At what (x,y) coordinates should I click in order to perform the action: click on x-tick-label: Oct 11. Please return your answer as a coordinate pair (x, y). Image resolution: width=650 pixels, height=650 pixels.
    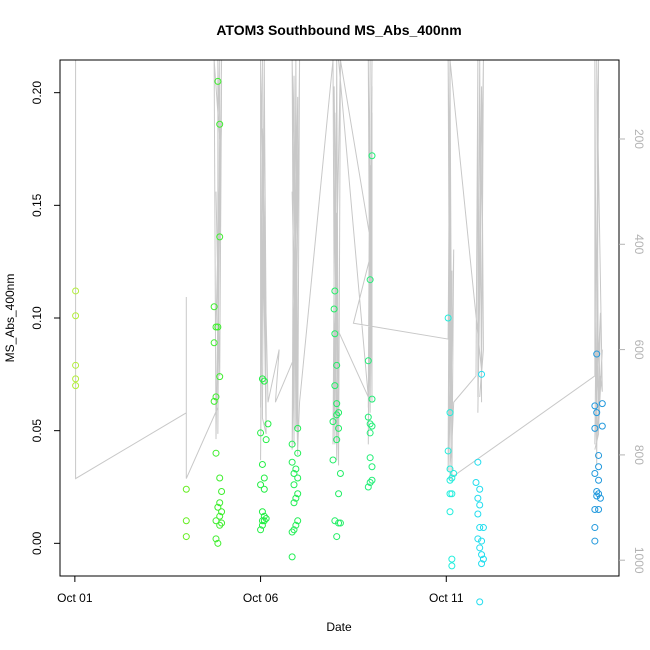
    Looking at the image, I should click on (446, 598).